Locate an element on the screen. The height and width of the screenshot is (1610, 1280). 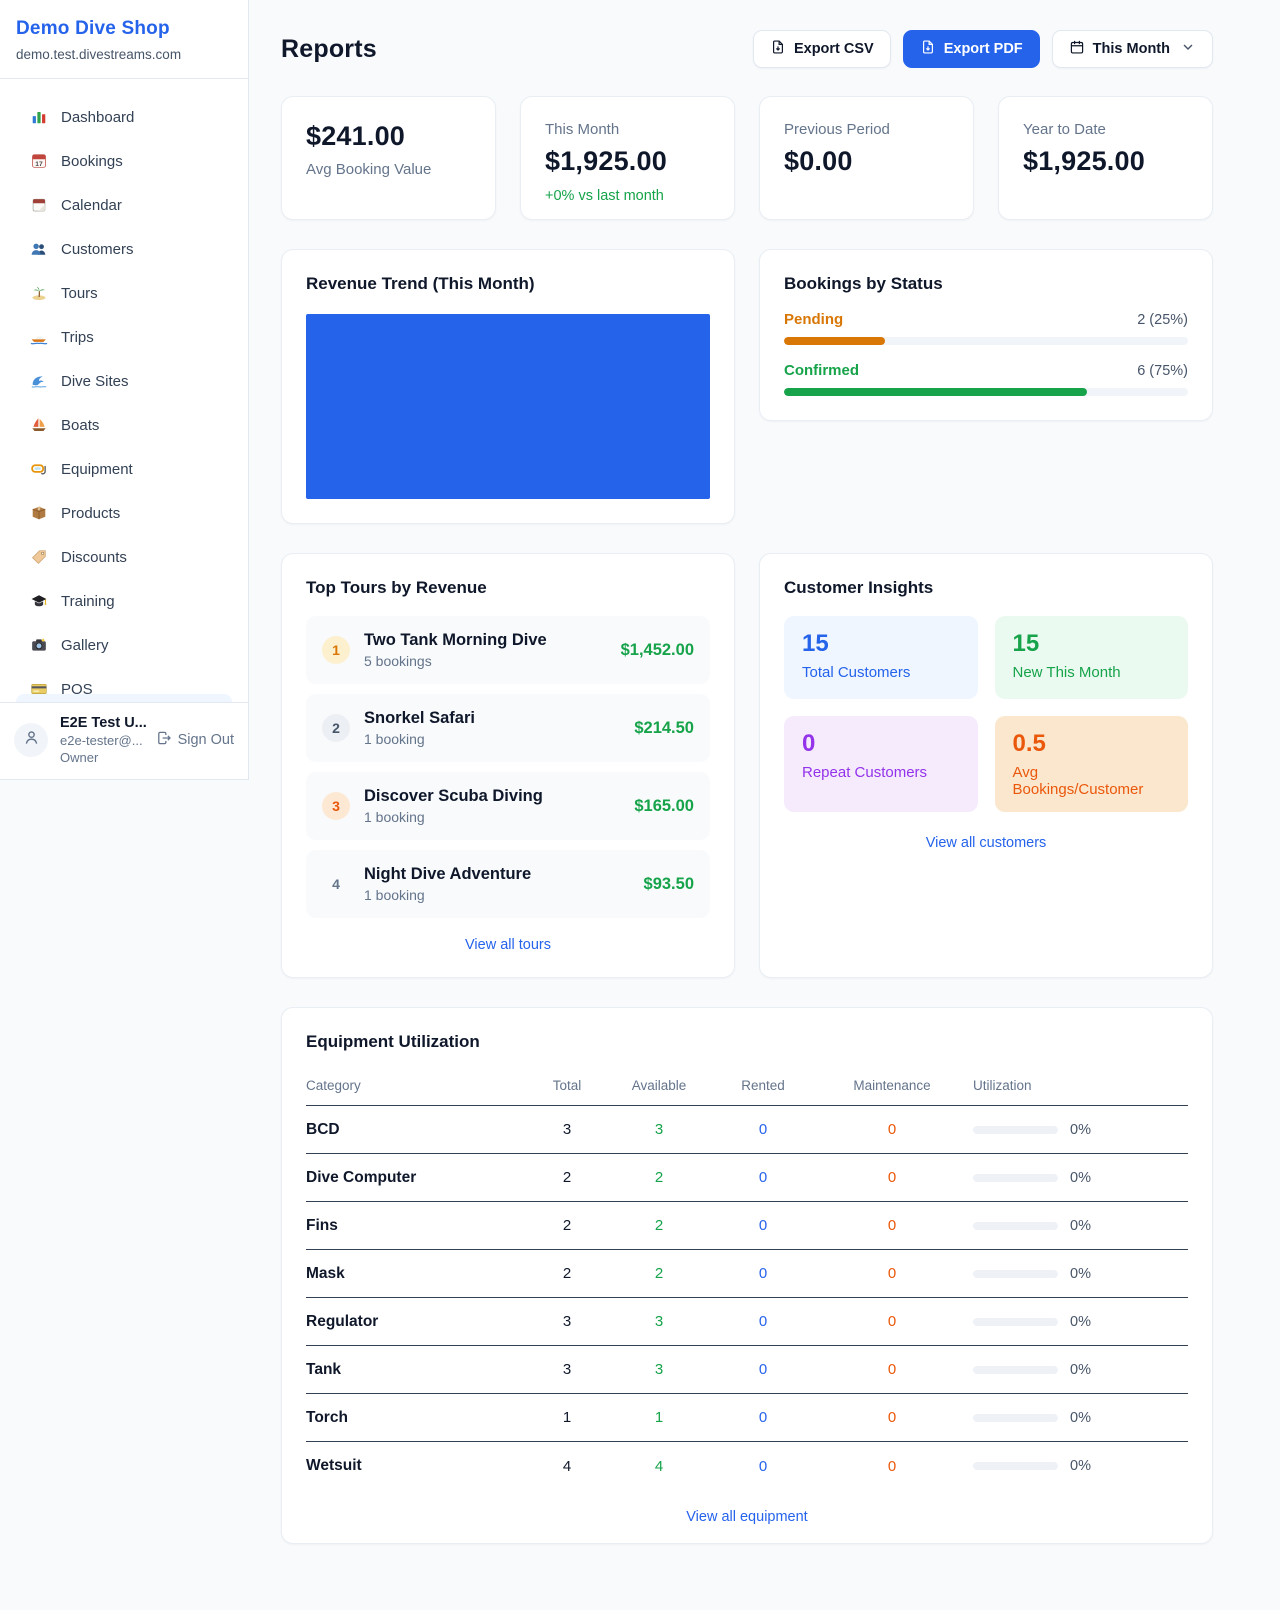
sidebar-item-dive-sites: Dive Sites is located at coordinates (124, 381).